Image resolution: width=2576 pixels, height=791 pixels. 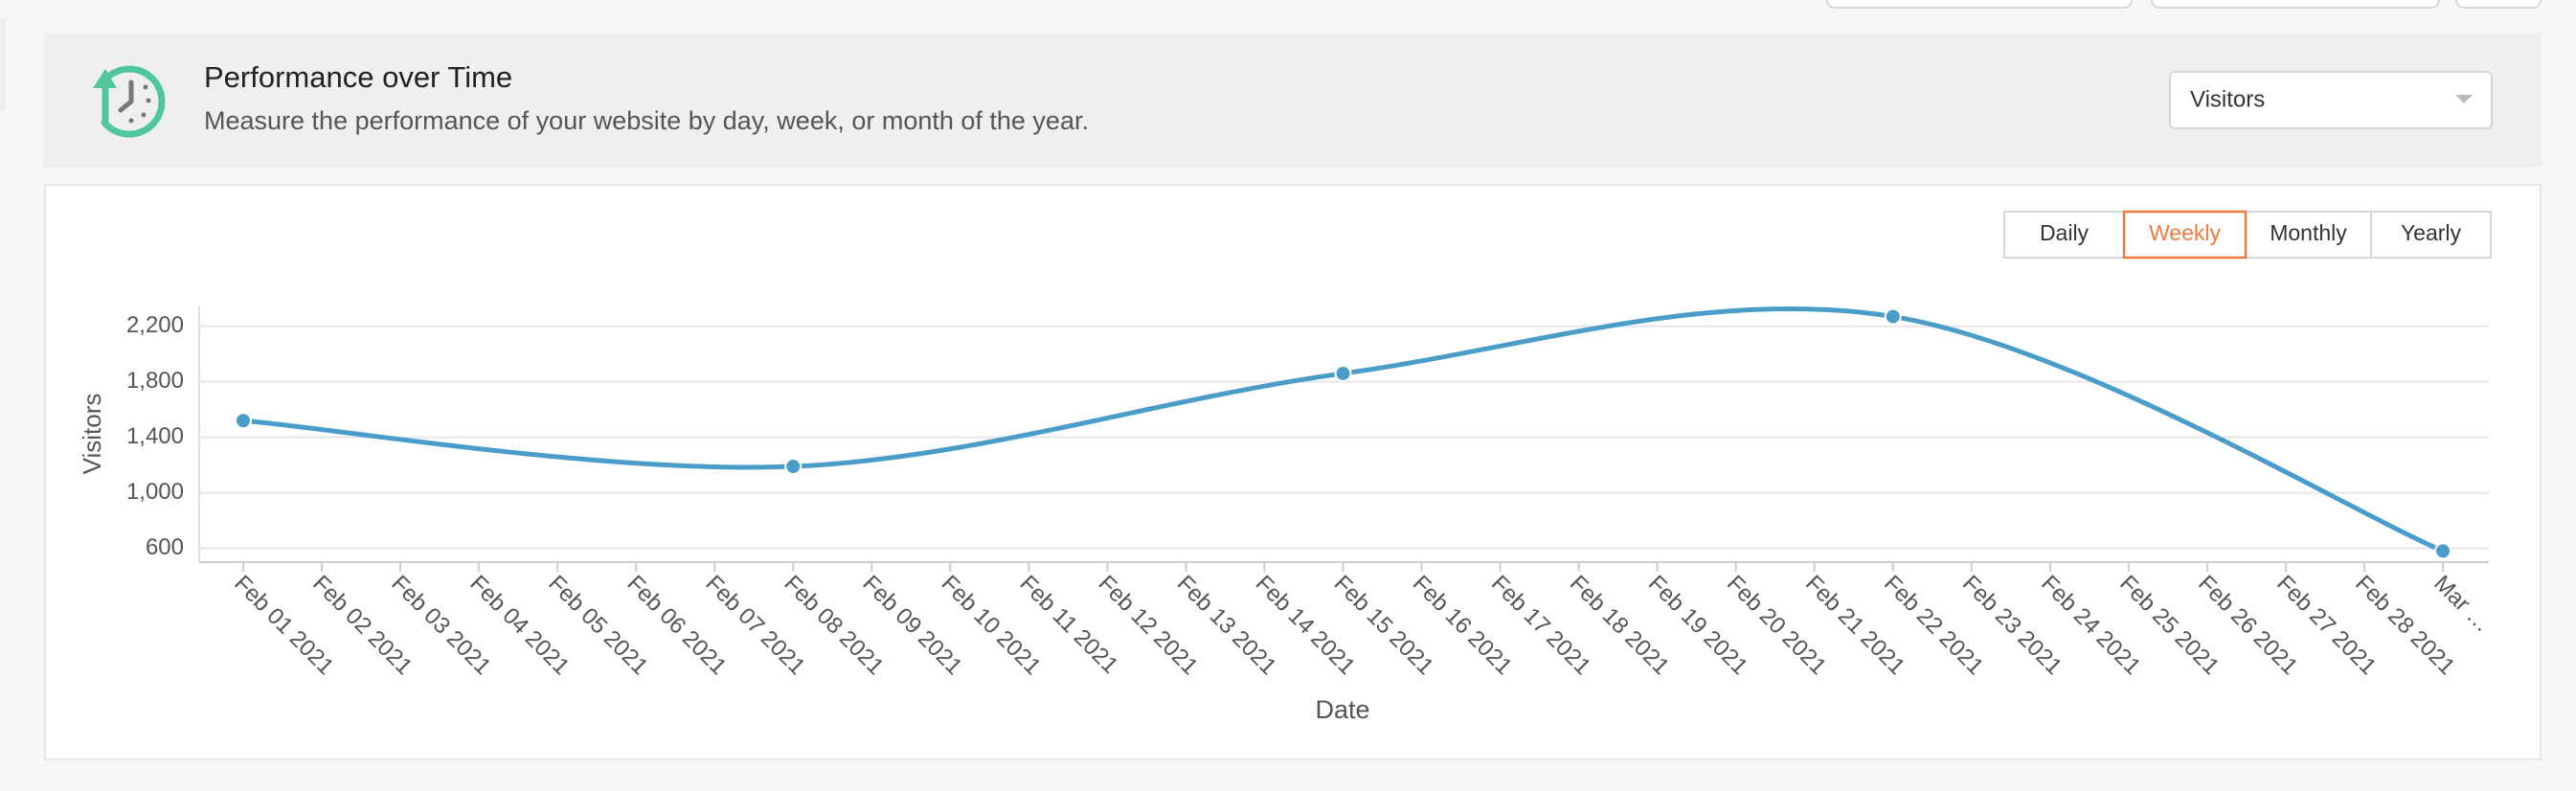 I want to click on tab-label: Weekly, so click(x=2185, y=232).